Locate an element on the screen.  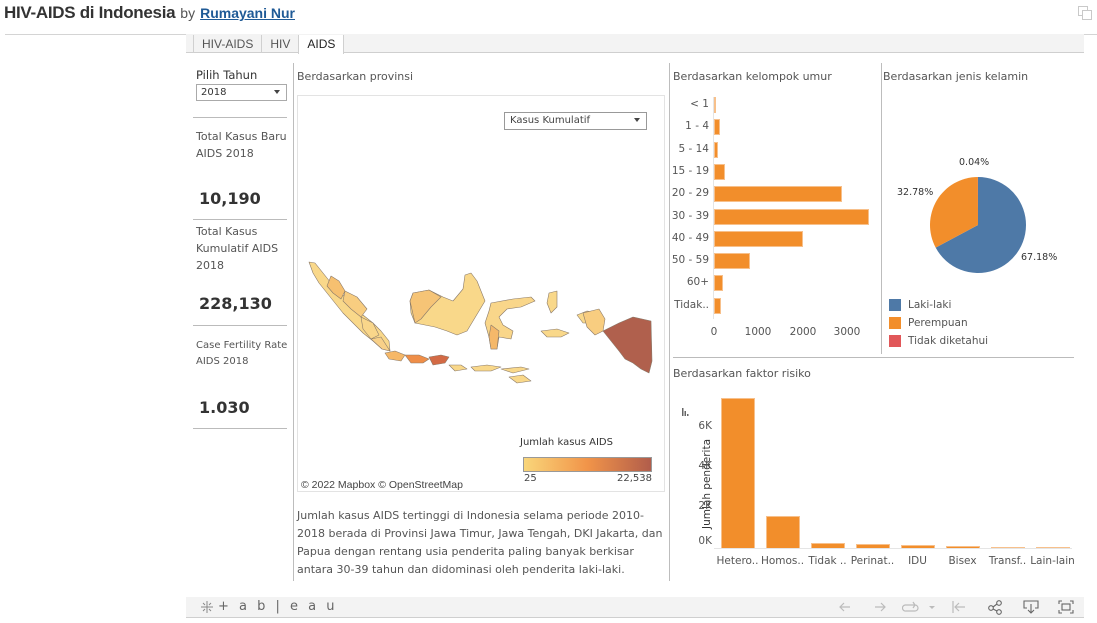
age-xtick: 1000 is located at coordinates (758, 332).